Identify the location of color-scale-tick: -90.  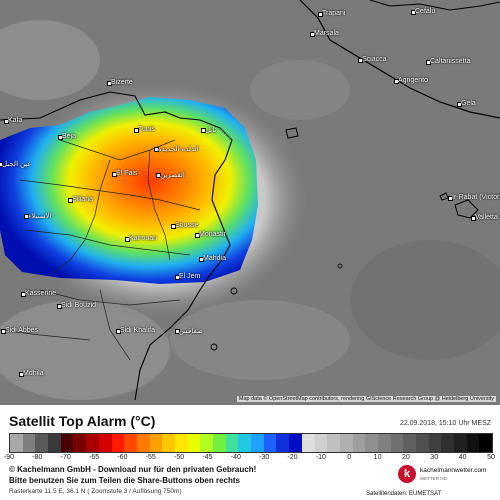
(9, 457).